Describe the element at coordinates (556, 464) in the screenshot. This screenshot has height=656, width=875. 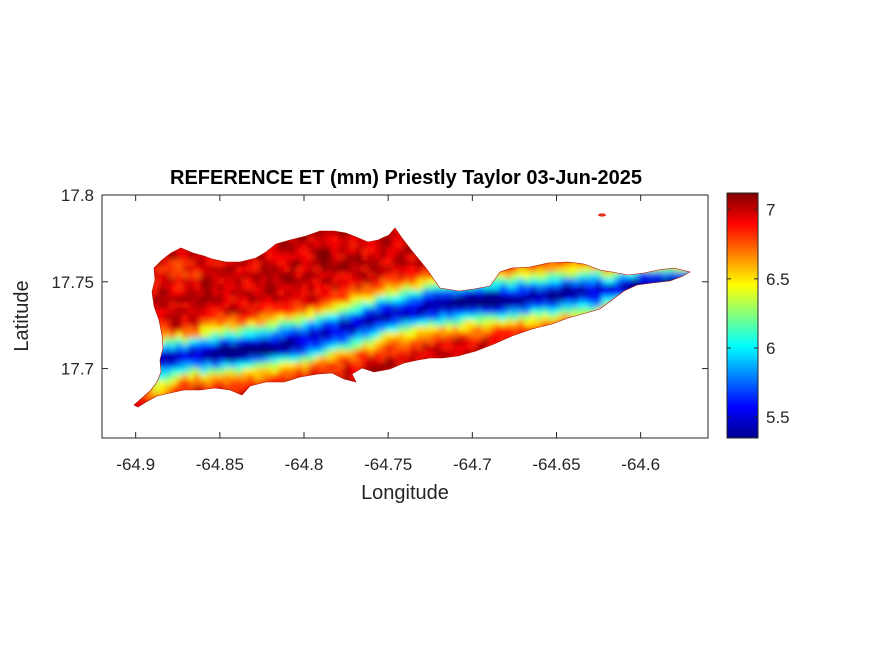
I see `x-tick-label: -64.65` at that location.